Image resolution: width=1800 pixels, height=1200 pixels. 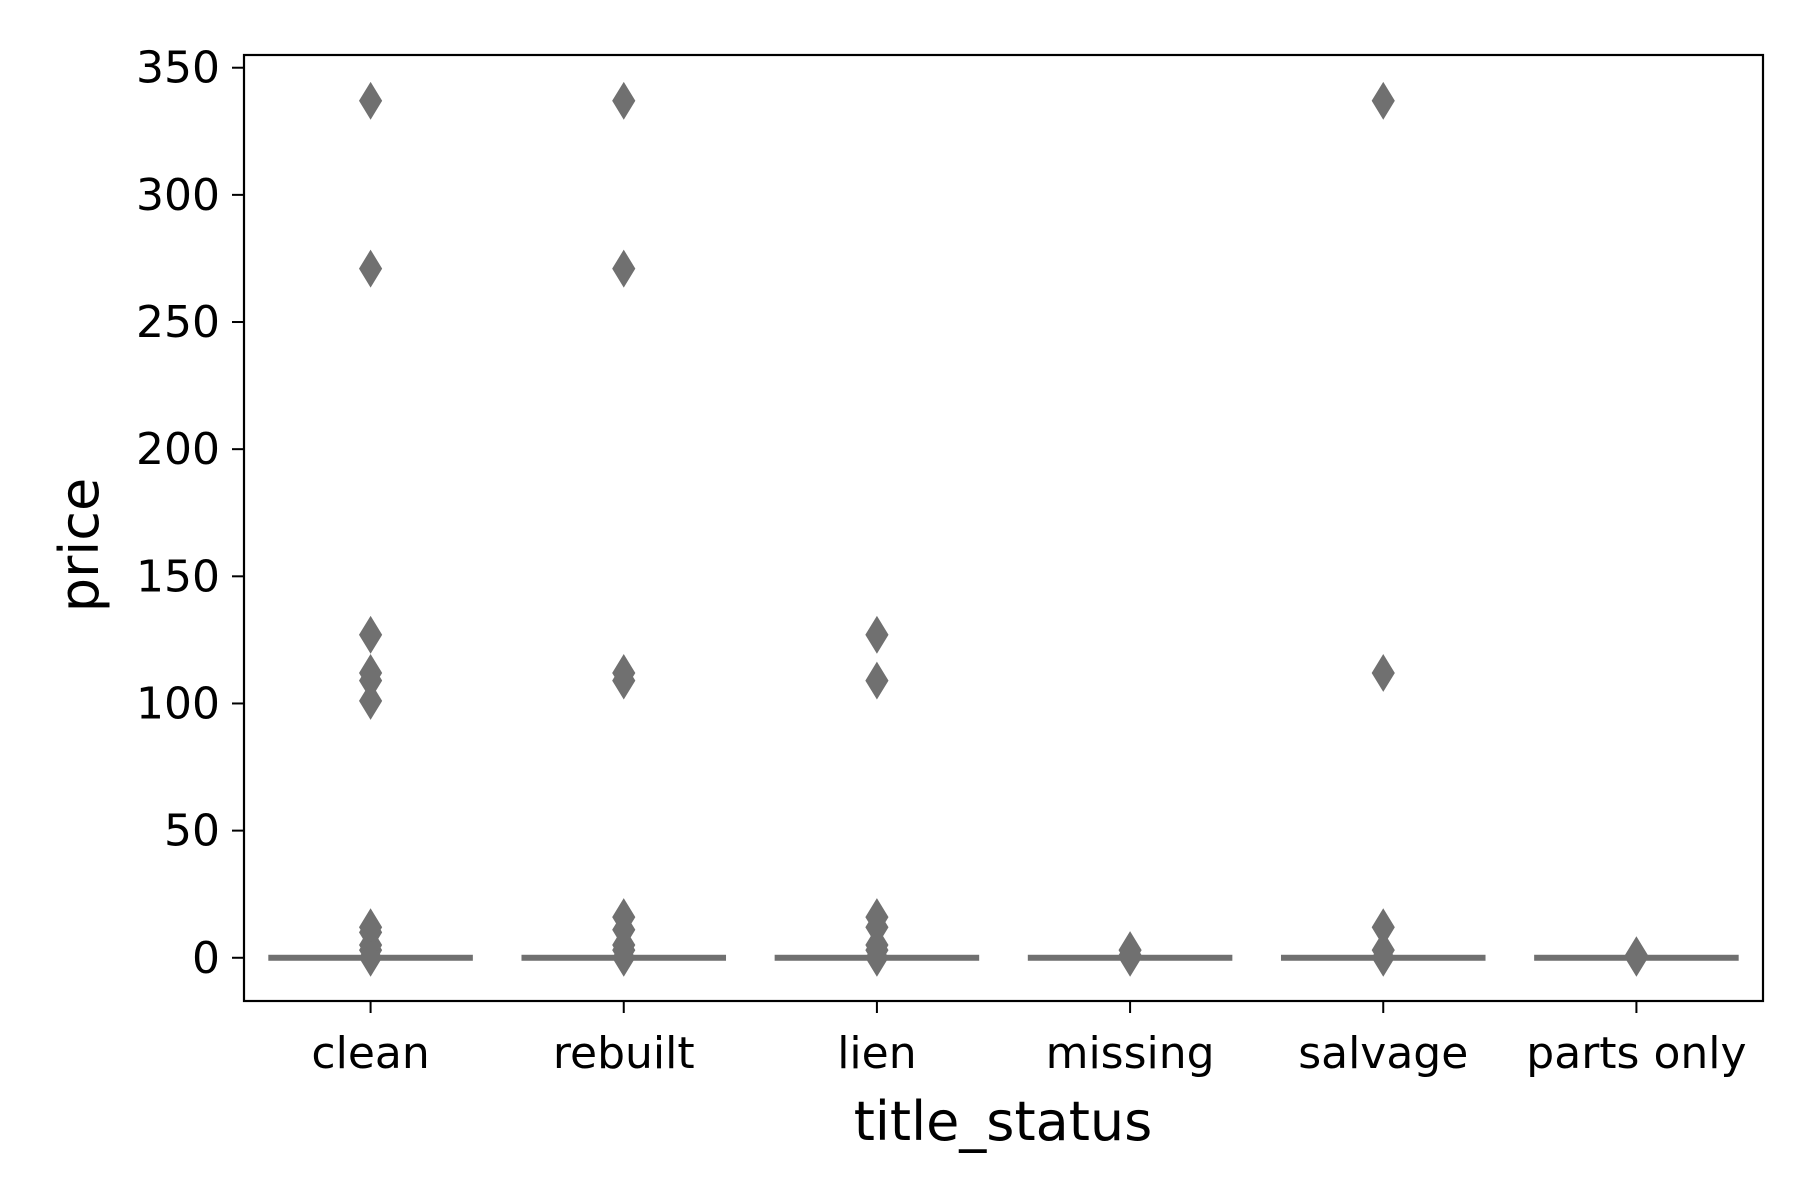 I want to click on x-tick-label: lien, so click(x=876, y=1053).